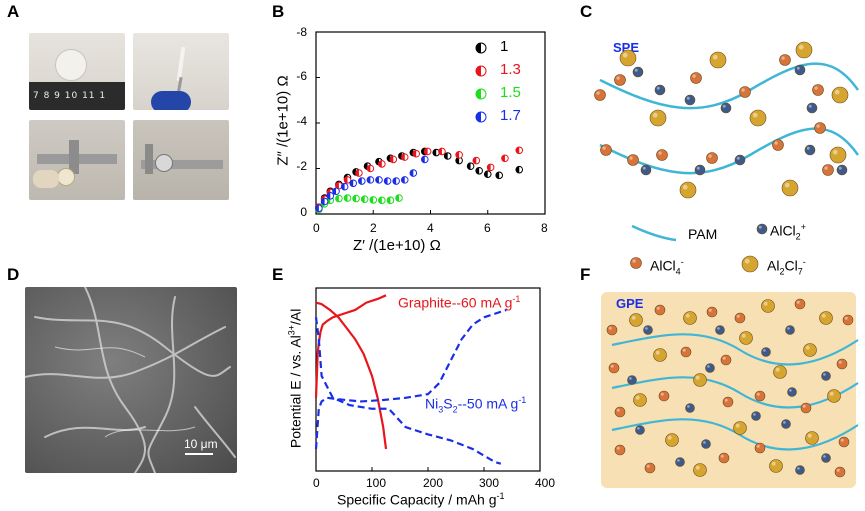 This screenshot has height=511, width=865. What do you see at coordinates (634, 261) in the screenshot?
I see `c-legend-alcl4-marker-shine` at bounding box center [634, 261].